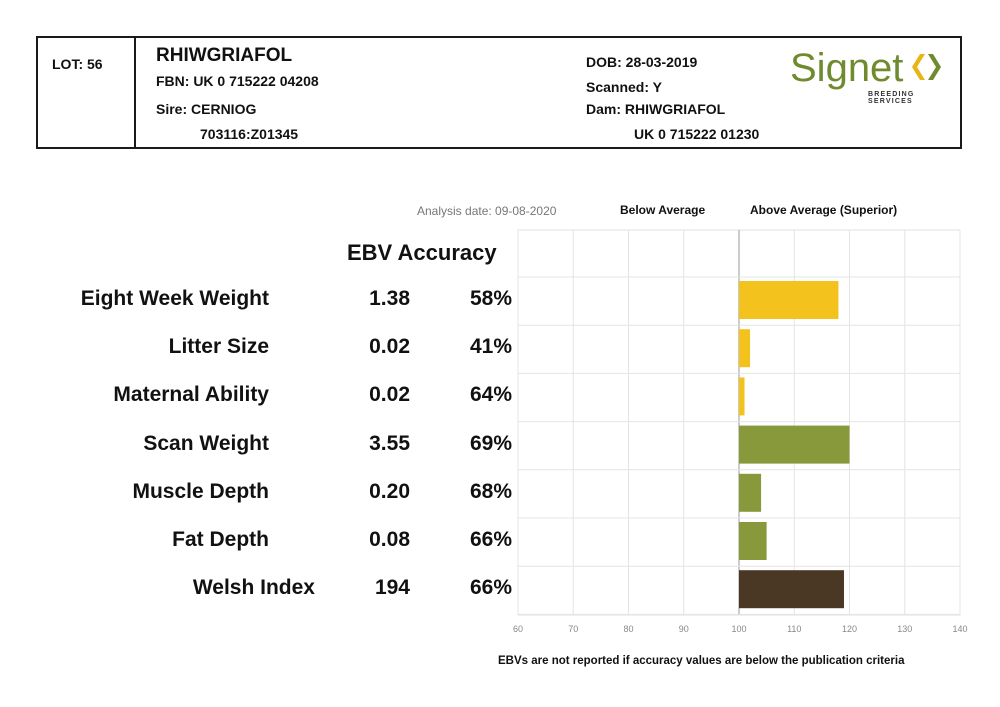 This screenshot has width=1000, height=707. I want to click on date-of-birth: DOB: 28-03-2019, so click(642, 62).